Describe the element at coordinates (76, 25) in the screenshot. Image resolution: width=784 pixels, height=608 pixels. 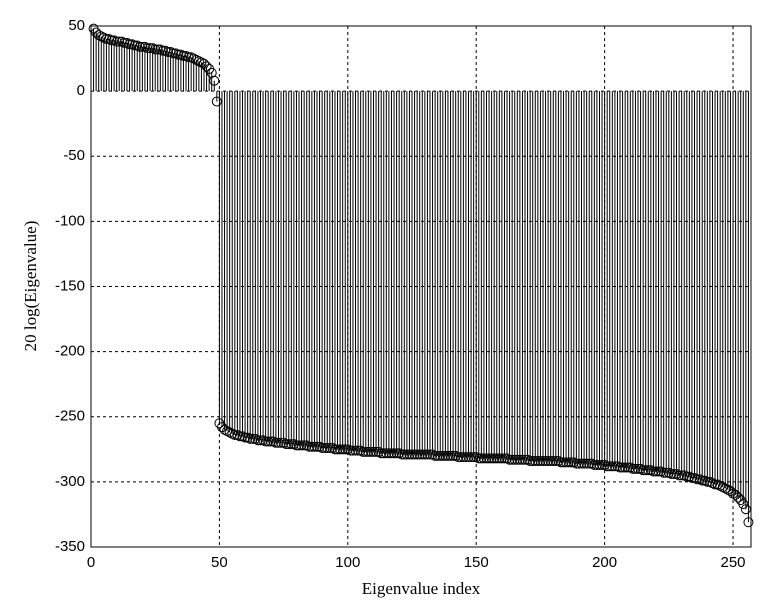
I see `y-tick-label: 50` at that location.